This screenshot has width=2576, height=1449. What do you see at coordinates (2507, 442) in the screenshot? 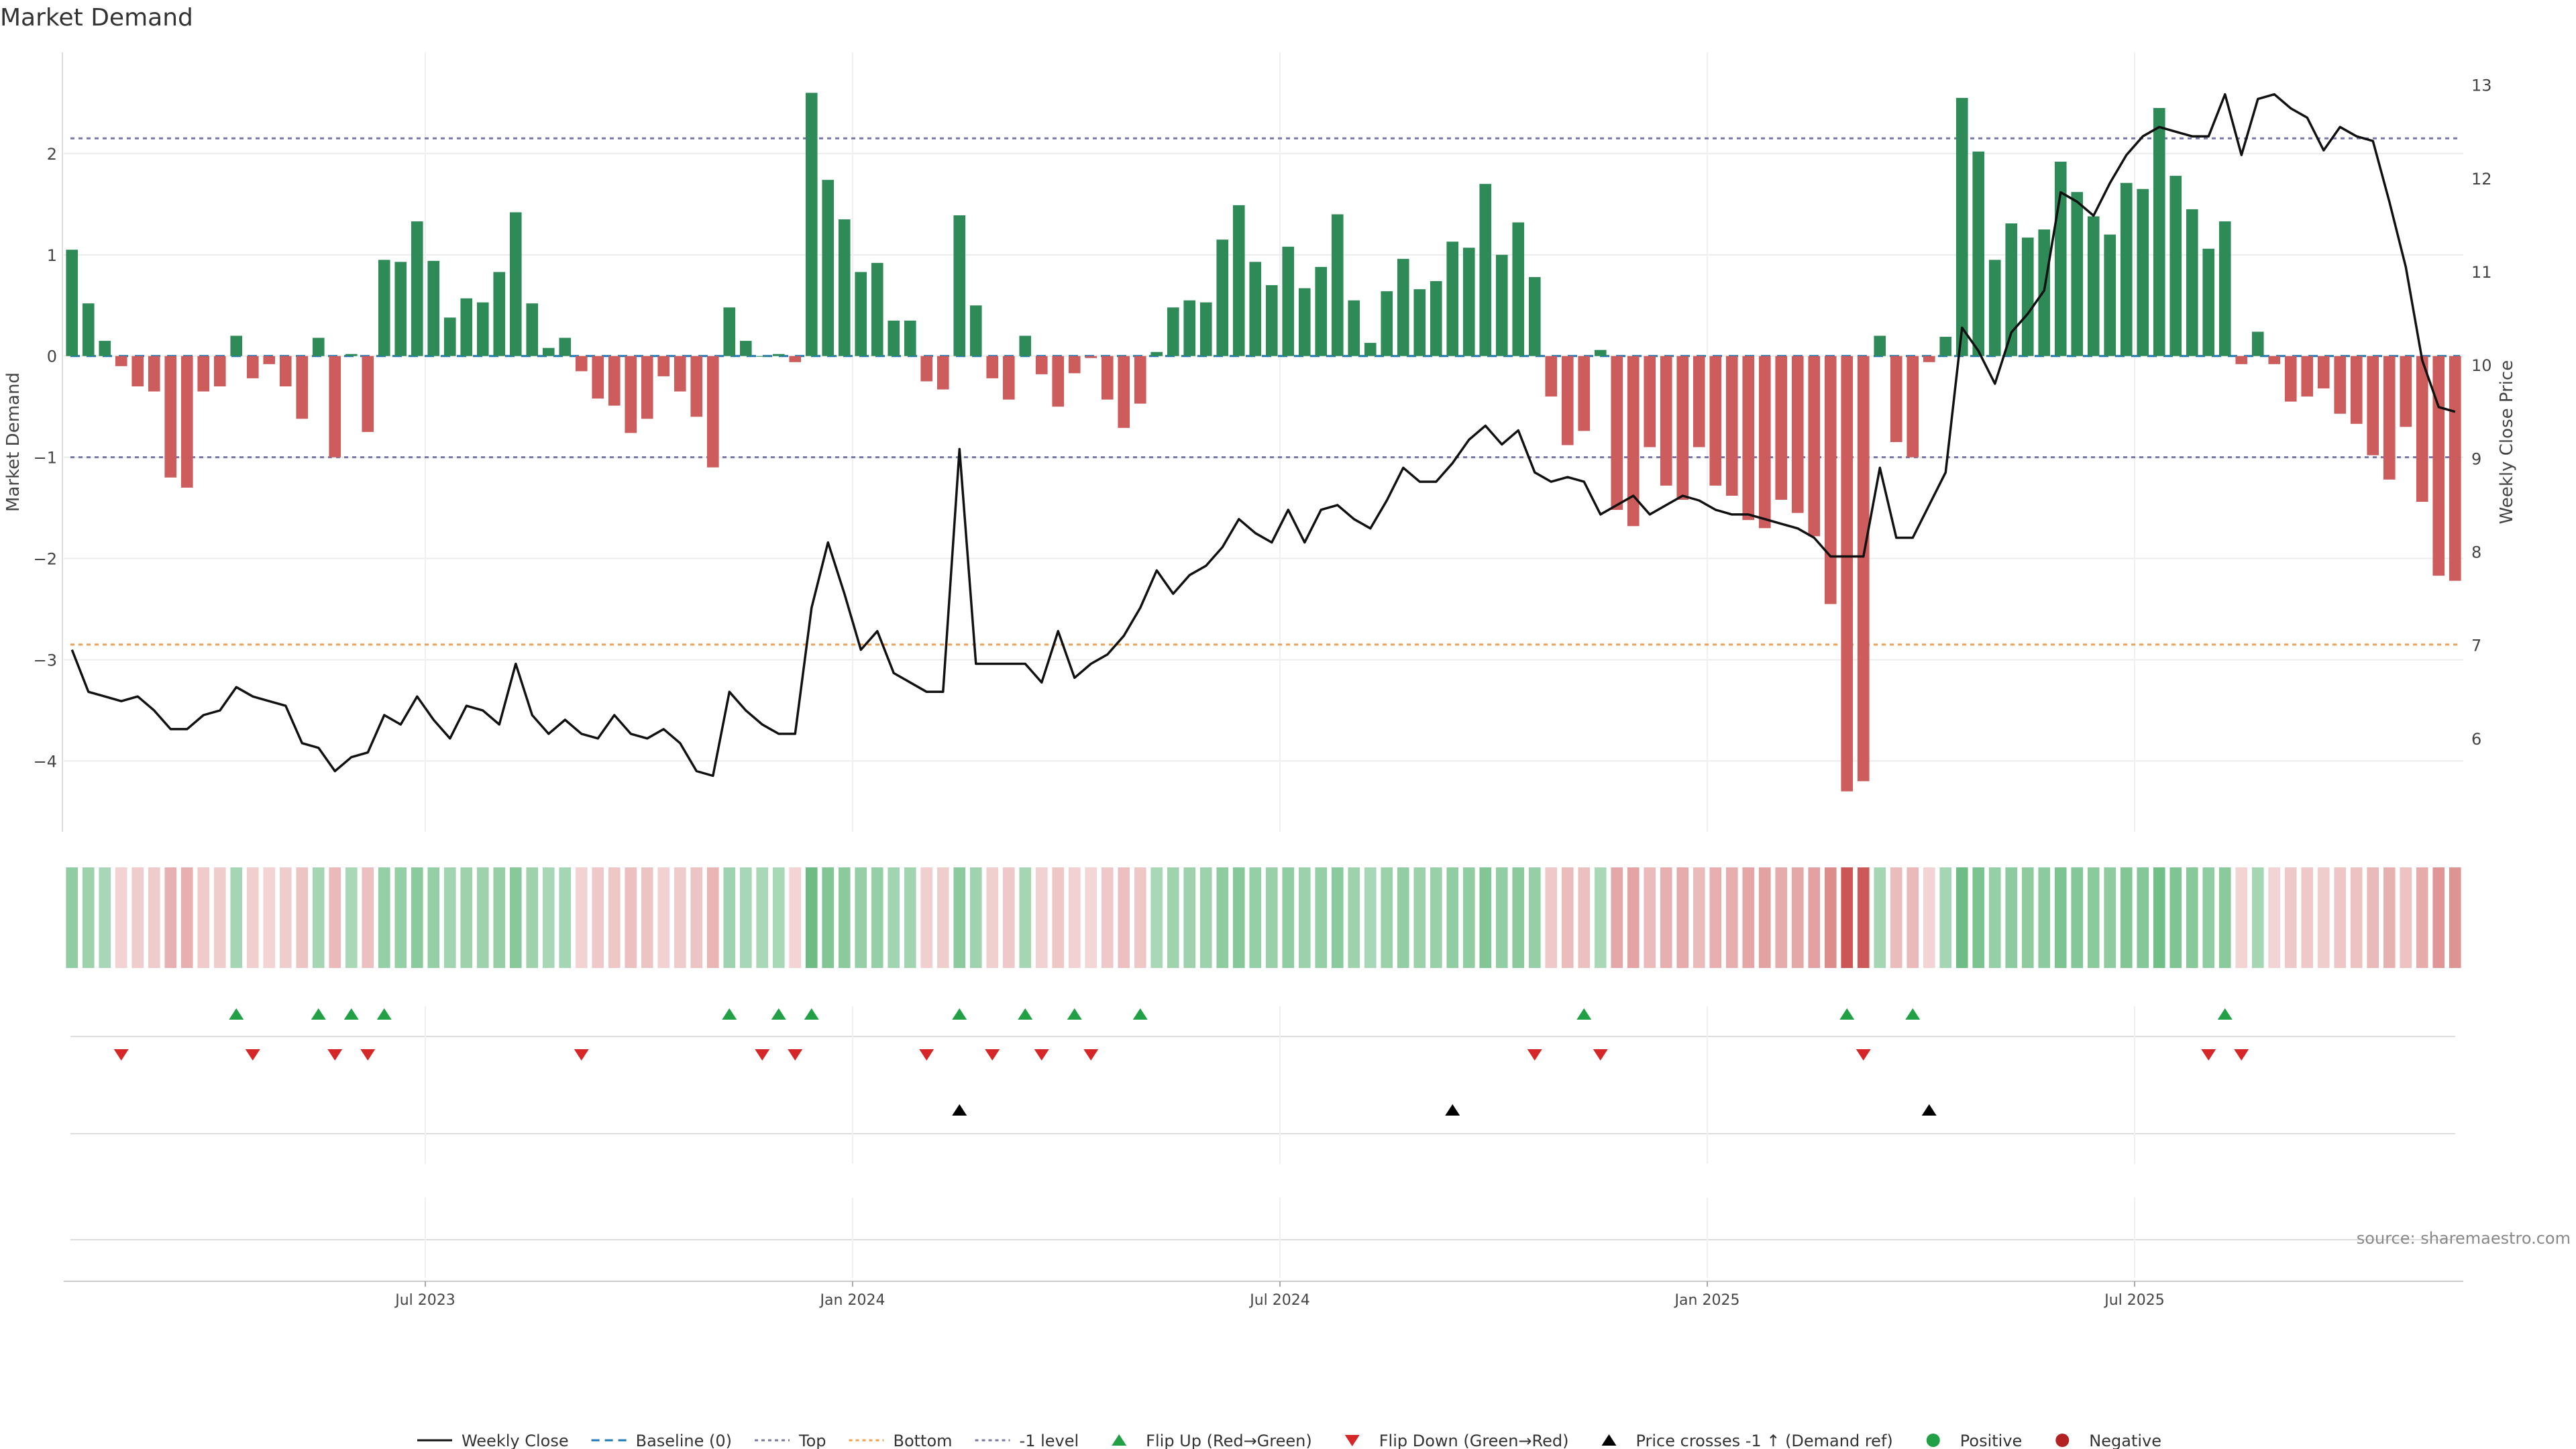
I see `y2-axis-title: Weekly Close Price` at bounding box center [2507, 442].